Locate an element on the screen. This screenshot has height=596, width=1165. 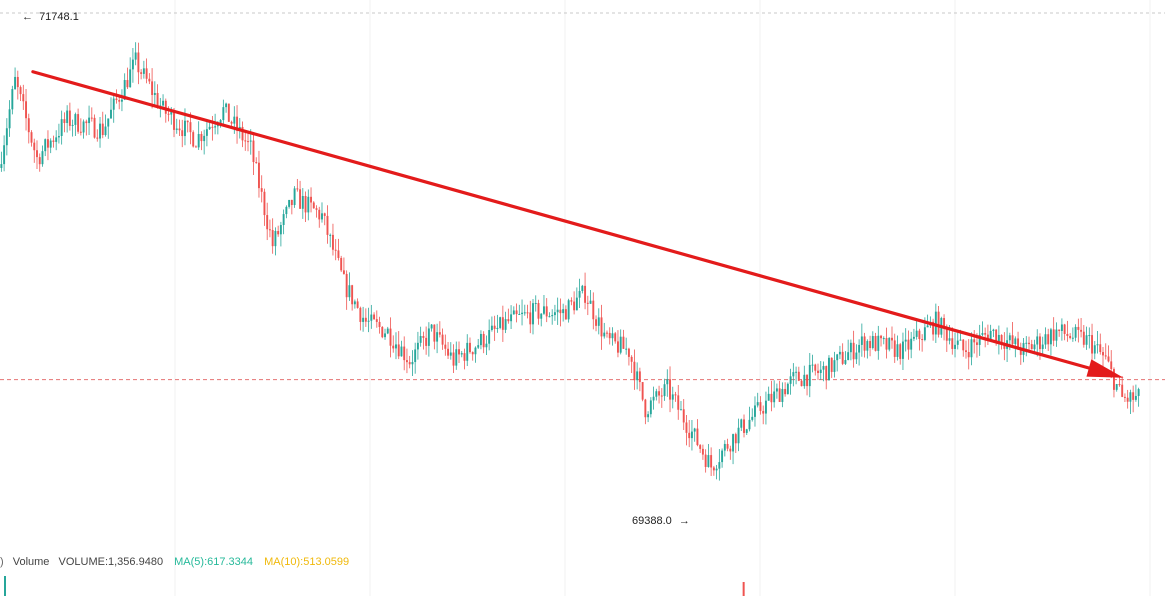
indicator-prefix: ) is located at coordinates (2, 562).